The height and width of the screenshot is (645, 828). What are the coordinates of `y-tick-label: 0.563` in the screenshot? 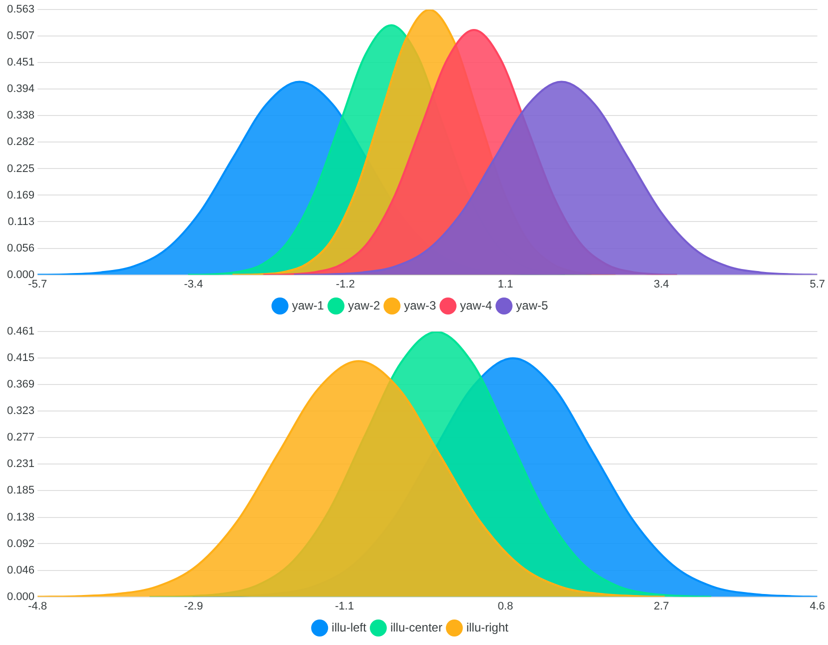 It's located at (20, 10).